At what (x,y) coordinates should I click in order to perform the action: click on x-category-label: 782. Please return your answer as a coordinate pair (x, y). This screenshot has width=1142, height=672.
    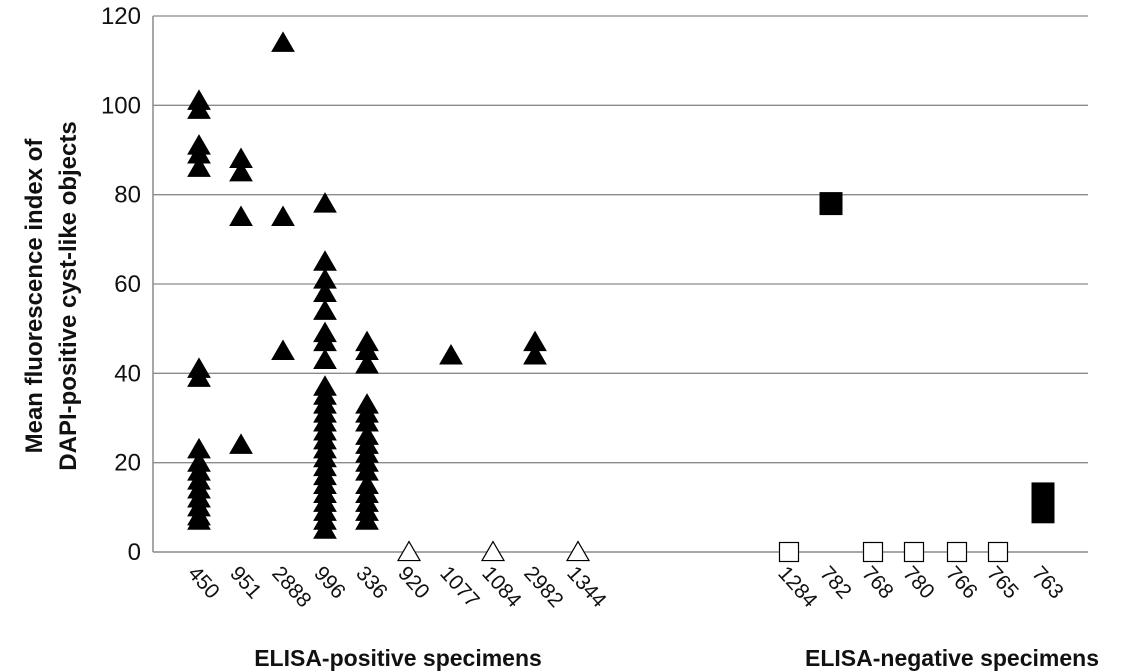
    Looking at the image, I should click on (835, 582).